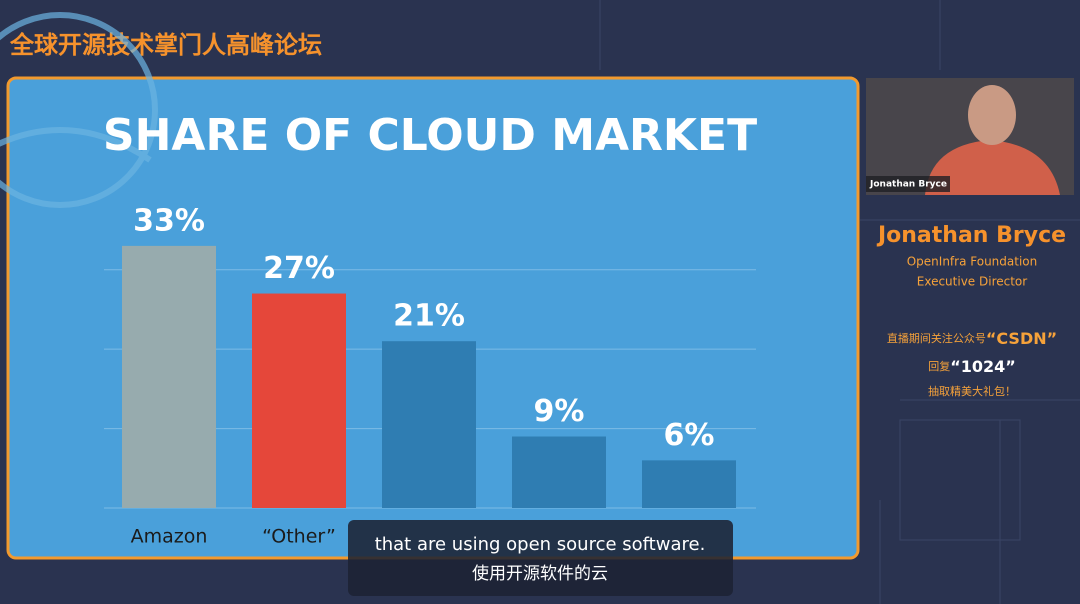 The height and width of the screenshot is (604, 1080). Describe the element at coordinates (983, 366) in the screenshot. I see `promo-emph: “1024”` at that location.